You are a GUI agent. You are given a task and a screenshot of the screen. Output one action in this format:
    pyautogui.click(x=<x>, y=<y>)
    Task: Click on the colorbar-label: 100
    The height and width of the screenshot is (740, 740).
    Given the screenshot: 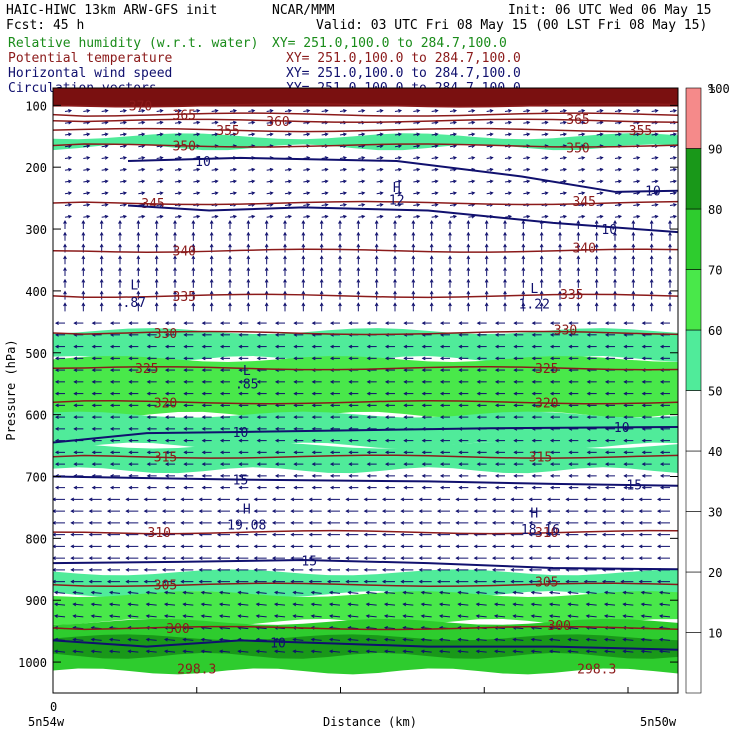 What is the action you would take?
    pyautogui.click(x=719, y=89)
    